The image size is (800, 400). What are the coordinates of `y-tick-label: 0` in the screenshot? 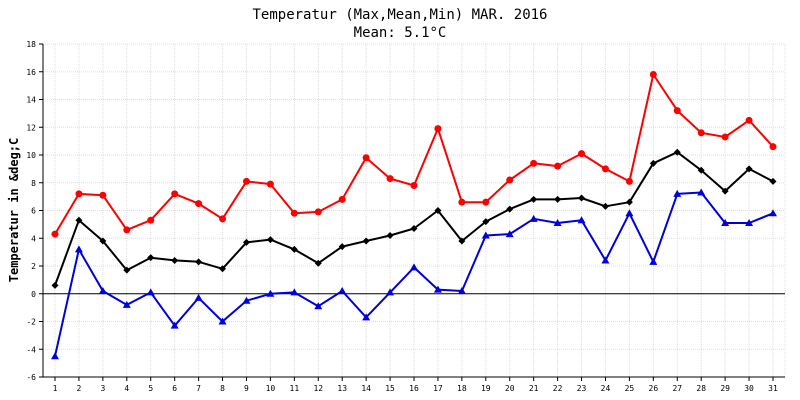 It's located at (33, 294).